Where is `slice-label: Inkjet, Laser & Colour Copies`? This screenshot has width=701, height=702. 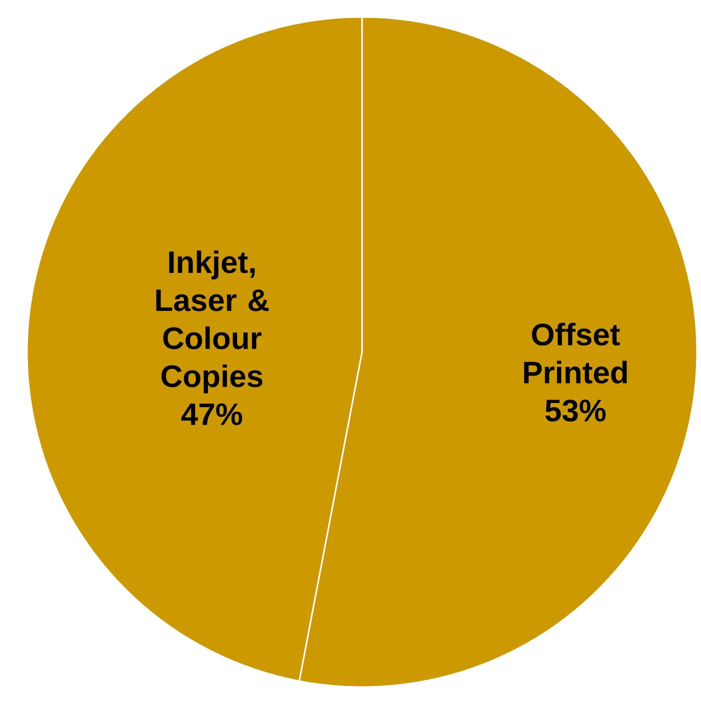 slice-label: Inkjet, Laser & Colour Copies is located at coordinates (212, 322).